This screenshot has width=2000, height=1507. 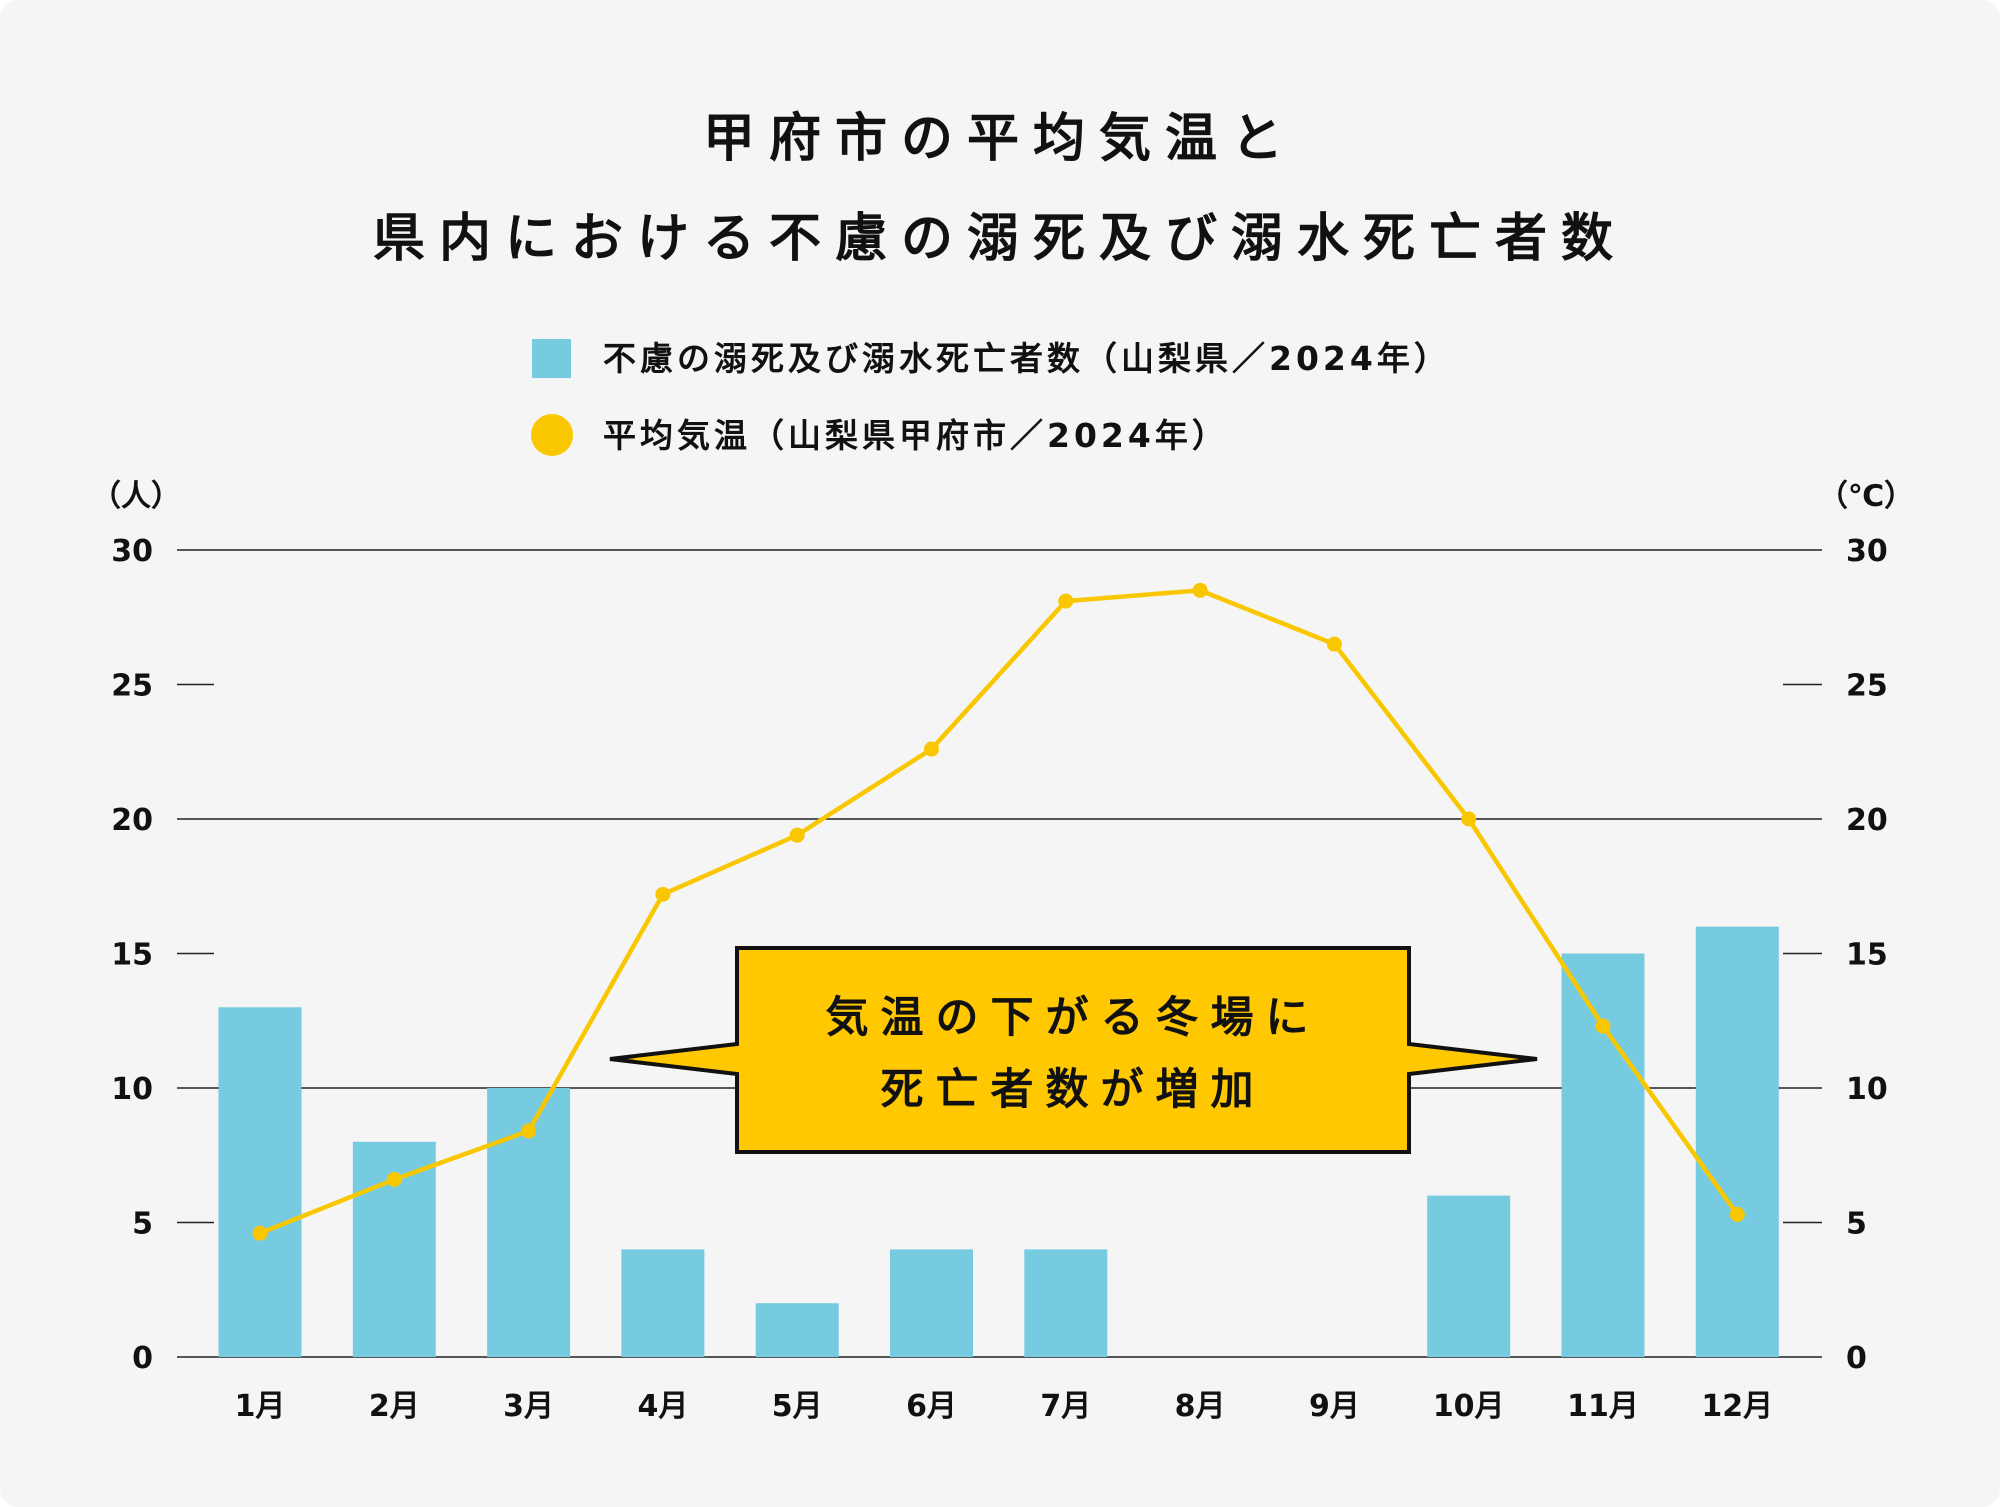 What do you see at coordinates (551, 358) in the screenshot?
I see `legend-bar-swatch` at bounding box center [551, 358].